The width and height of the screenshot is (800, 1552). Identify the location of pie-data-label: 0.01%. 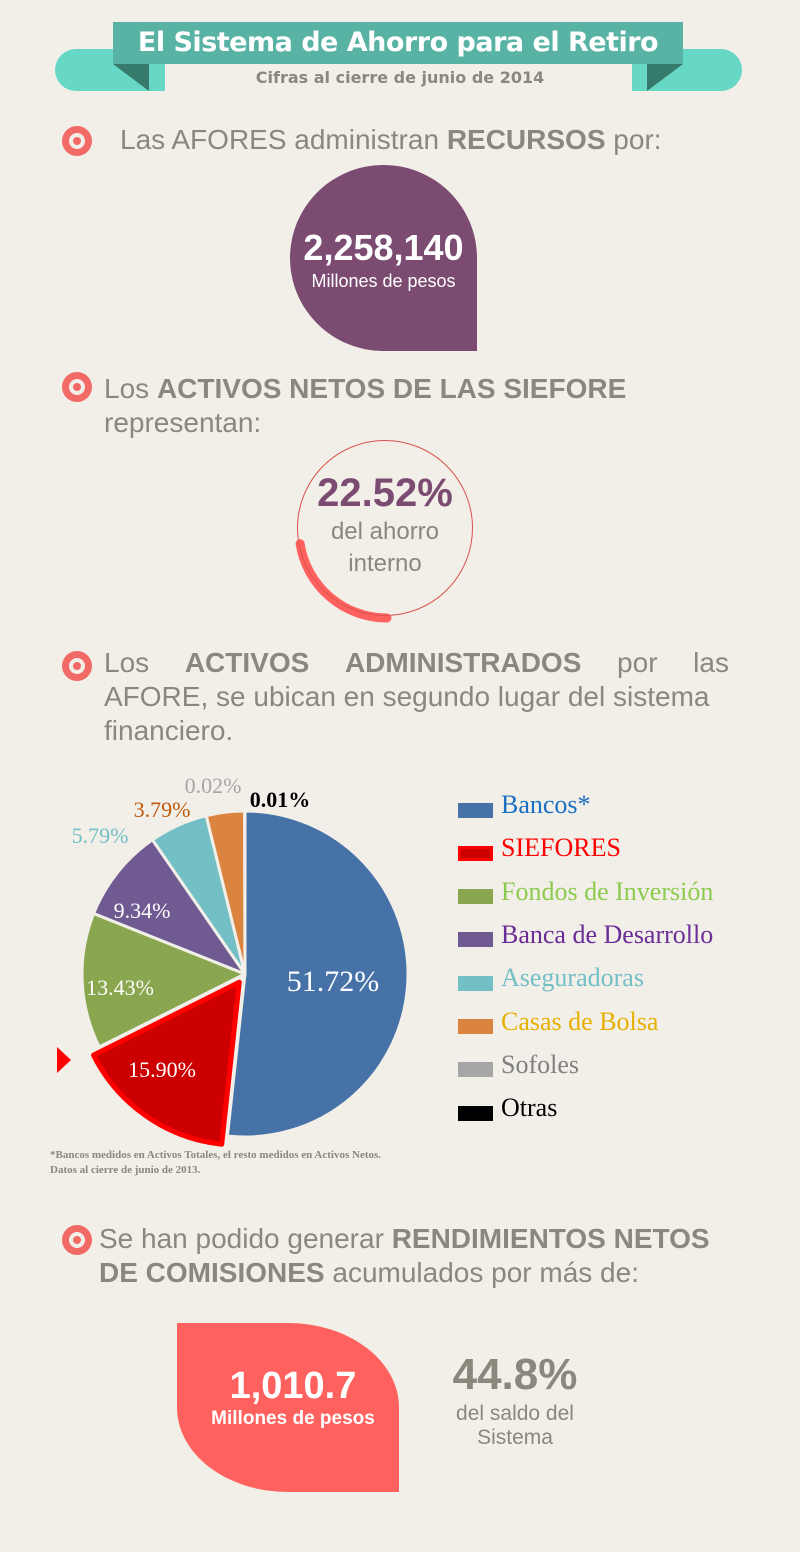
(280, 799).